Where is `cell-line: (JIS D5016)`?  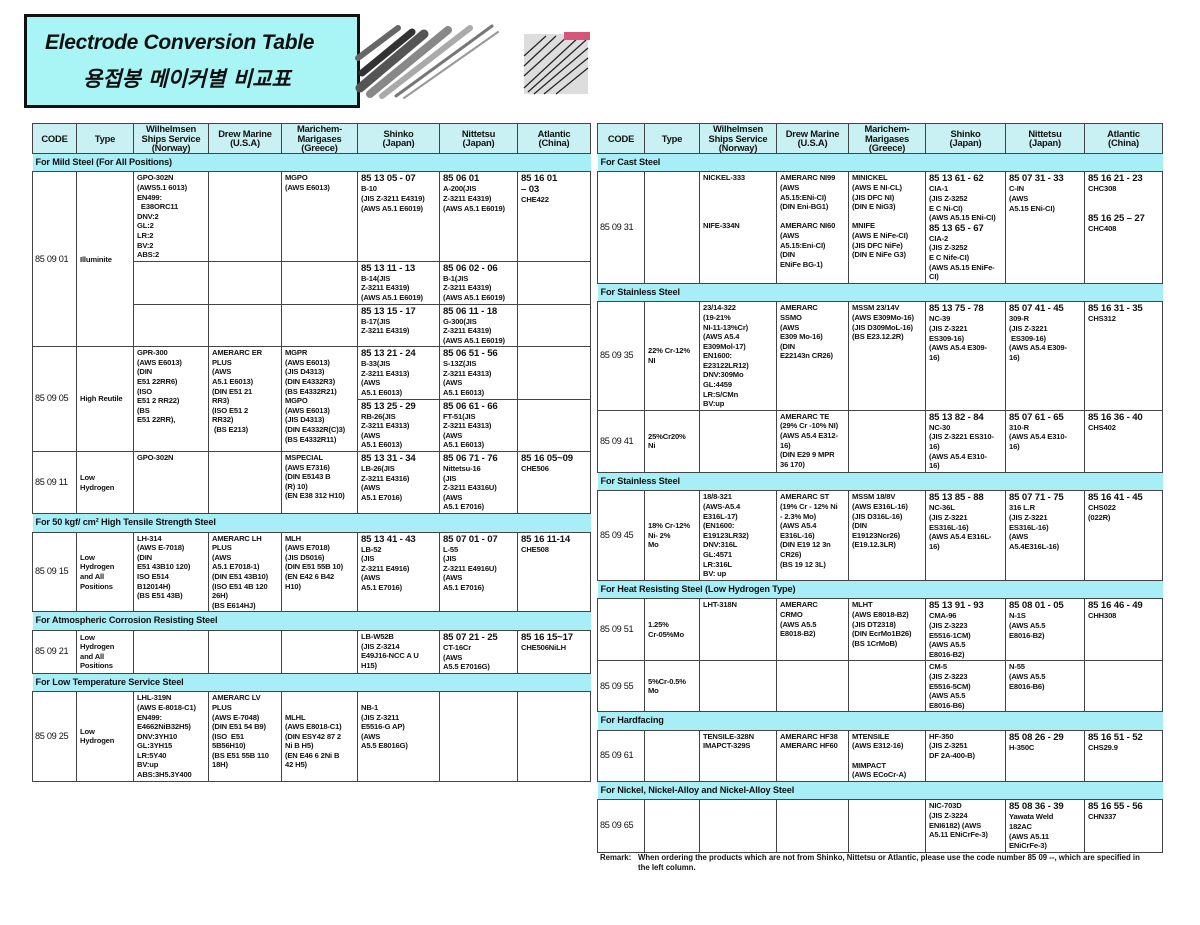 cell-line: (JIS D5016) is located at coordinates (305, 557).